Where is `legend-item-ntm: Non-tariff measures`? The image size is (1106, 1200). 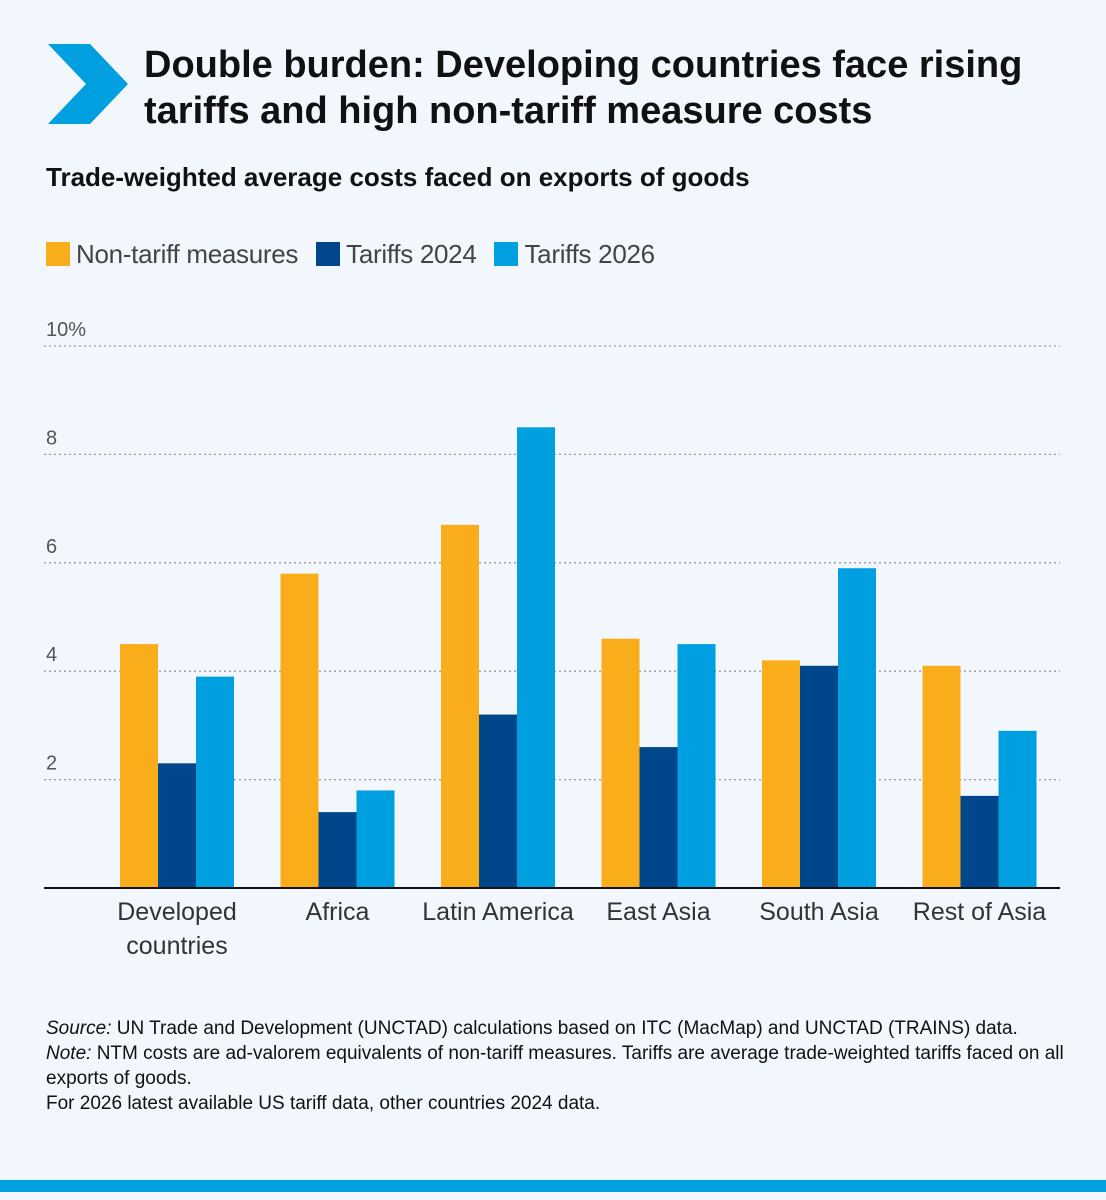
legend-item-ntm: Non-tariff measures is located at coordinates (172, 254).